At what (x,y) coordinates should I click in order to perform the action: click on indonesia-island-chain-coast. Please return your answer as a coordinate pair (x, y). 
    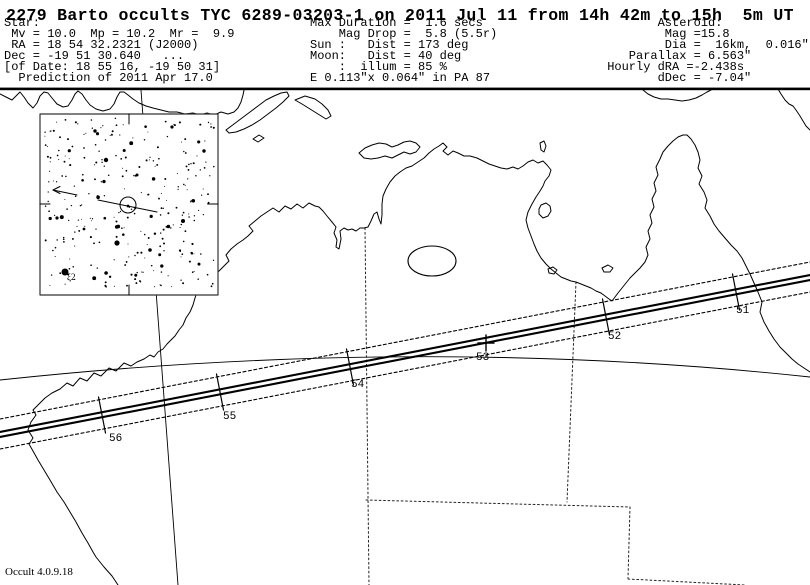
    Looking at the image, I should click on (122, 102).